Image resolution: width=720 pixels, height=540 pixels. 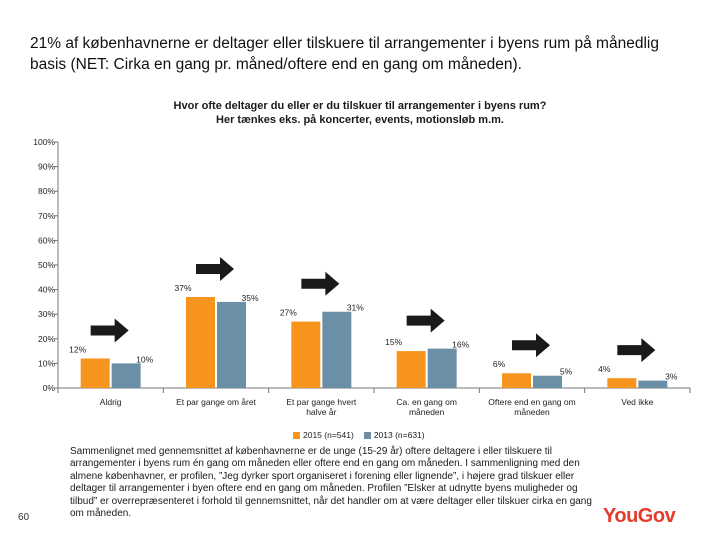 I want to click on data-label: 35%, so click(x=249, y=298).